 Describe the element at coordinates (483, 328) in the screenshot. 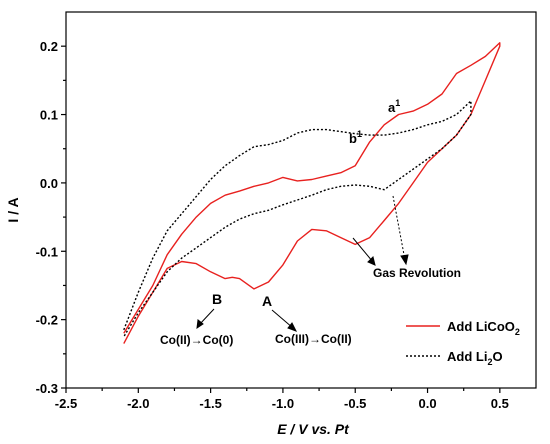

I see `legend-label-licoo2: Add LiCoO2` at that location.